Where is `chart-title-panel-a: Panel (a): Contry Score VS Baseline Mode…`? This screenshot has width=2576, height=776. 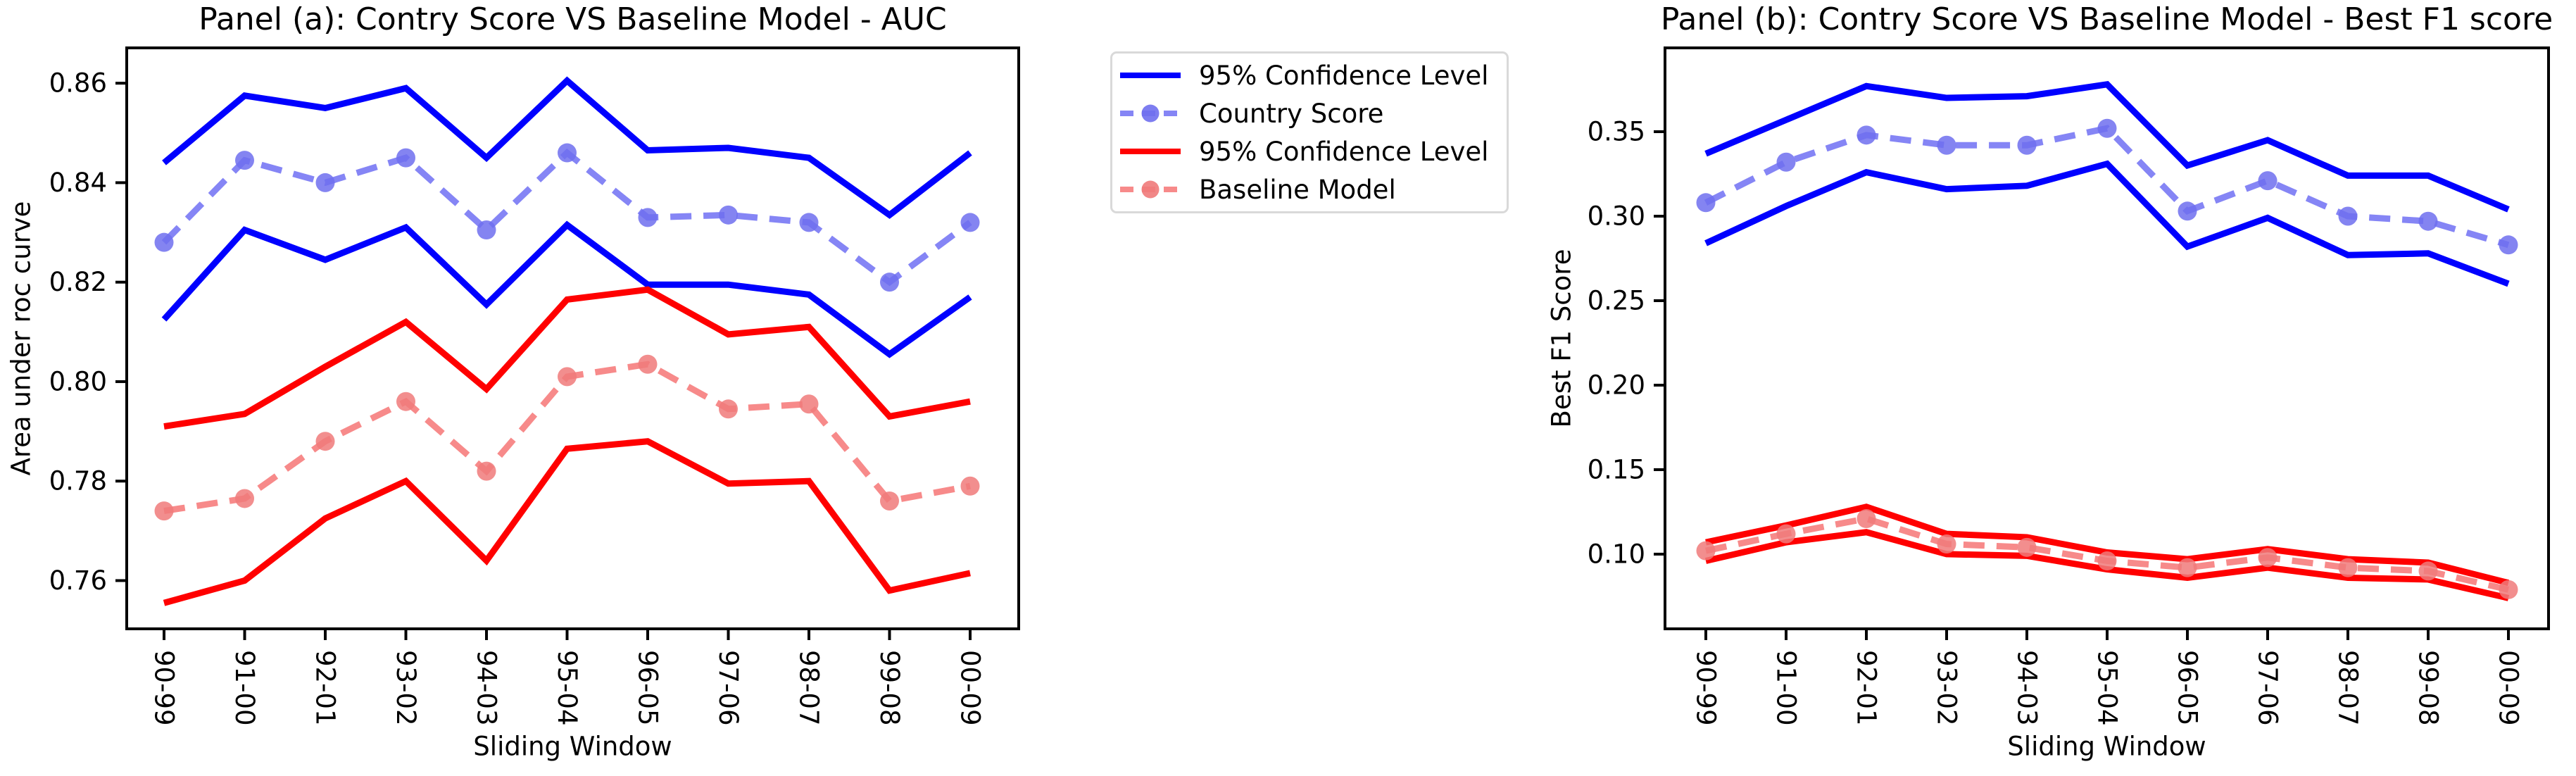
chart-title-panel-a: Panel (a): Contry Score VS Baseline Mode… is located at coordinates (572, 19).